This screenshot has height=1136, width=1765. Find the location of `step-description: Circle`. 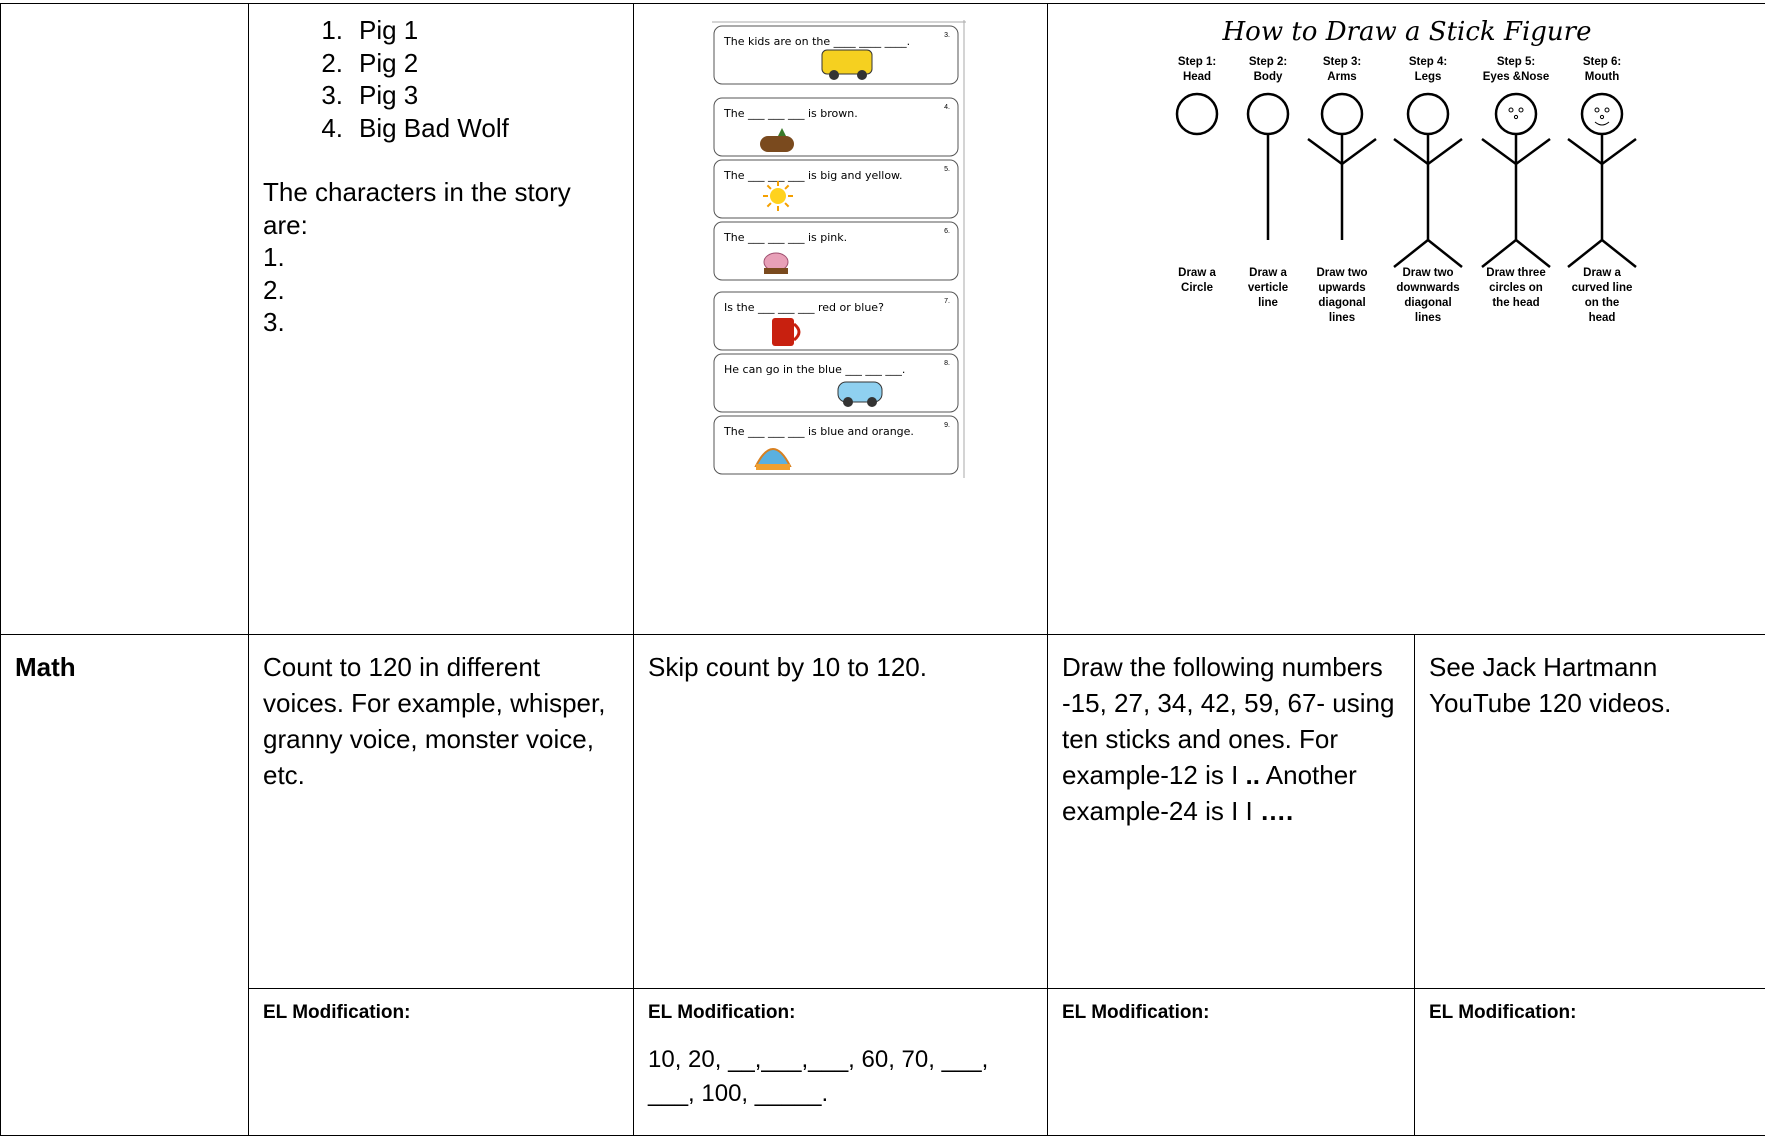

step-description: Circle is located at coordinates (1197, 288).